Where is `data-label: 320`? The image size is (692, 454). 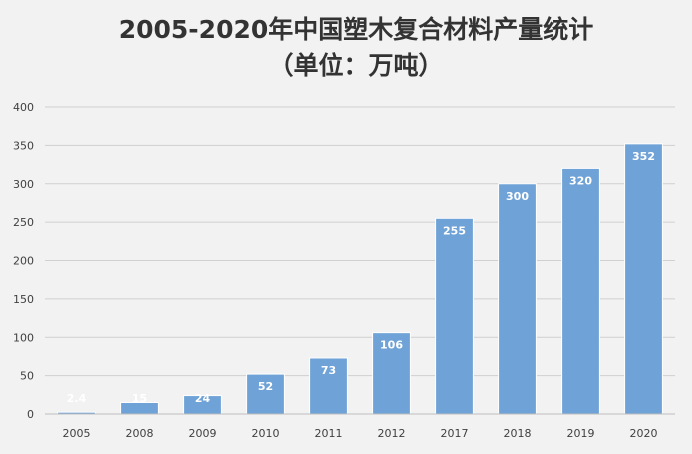 data-label: 320 is located at coordinates (580, 180).